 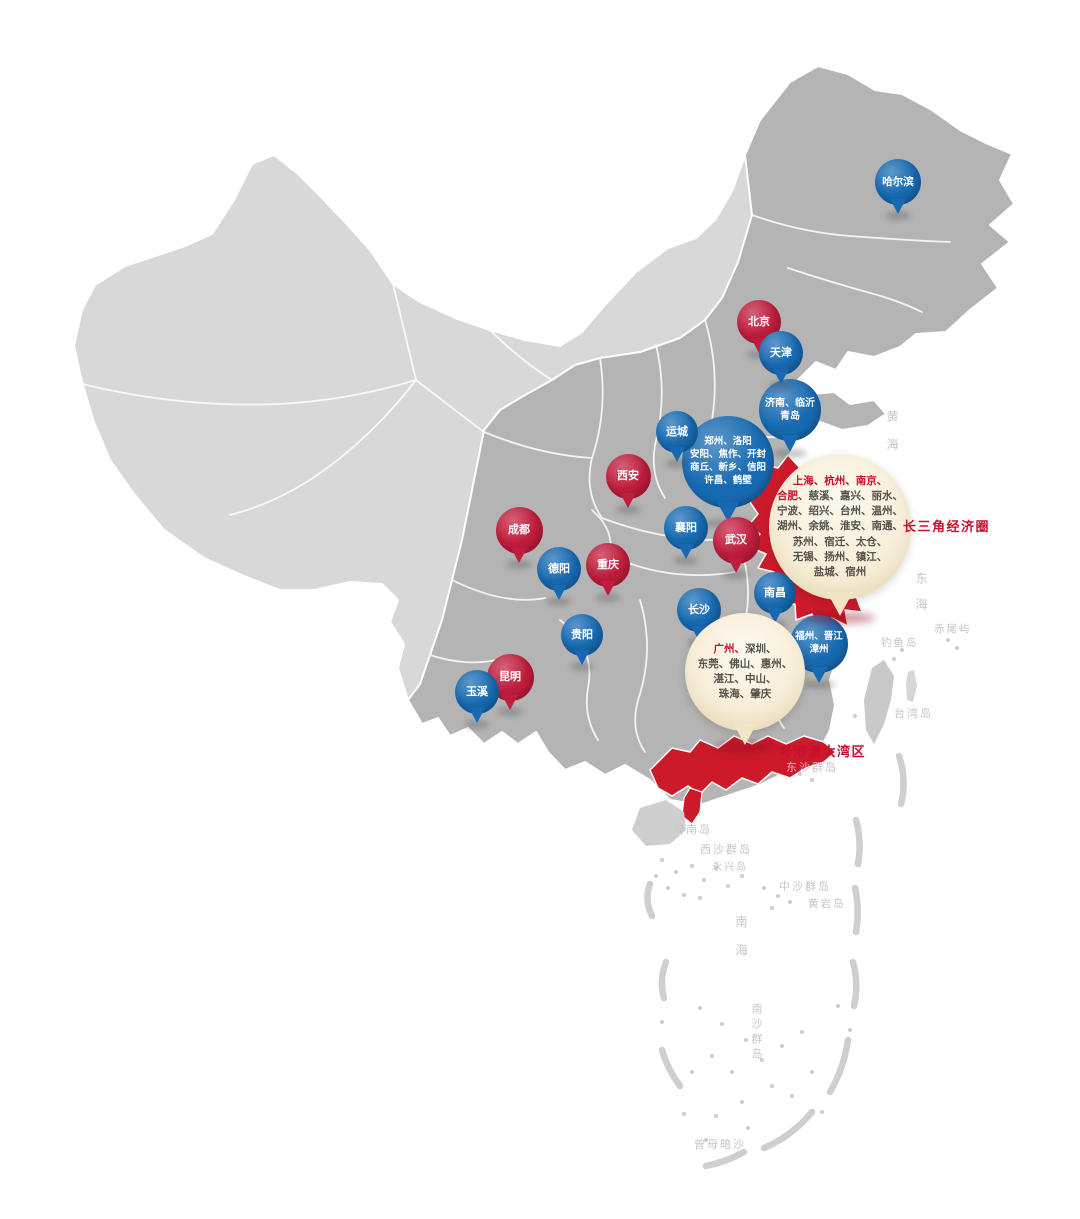 I want to click on pin-label: 襄阳, so click(x=686, y=527).